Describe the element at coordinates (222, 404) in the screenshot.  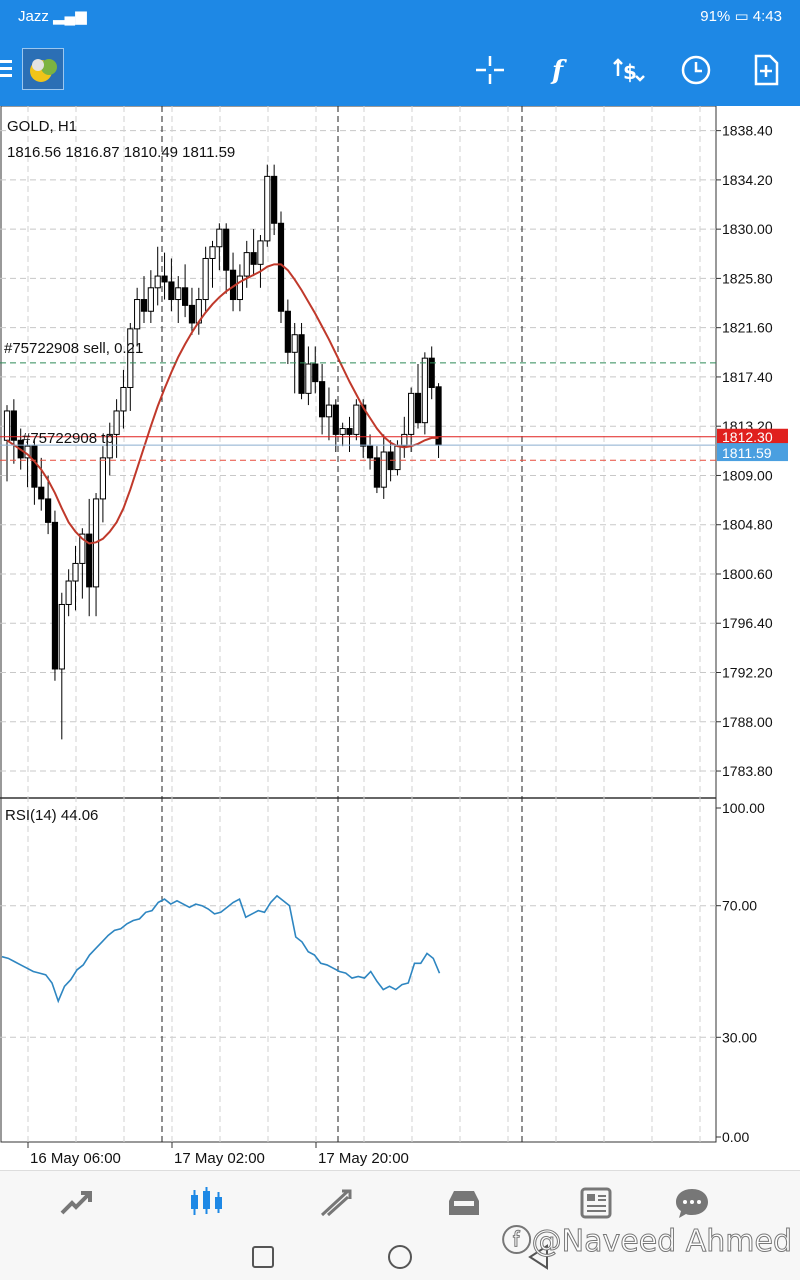
I see `moving-average-line` at that location.